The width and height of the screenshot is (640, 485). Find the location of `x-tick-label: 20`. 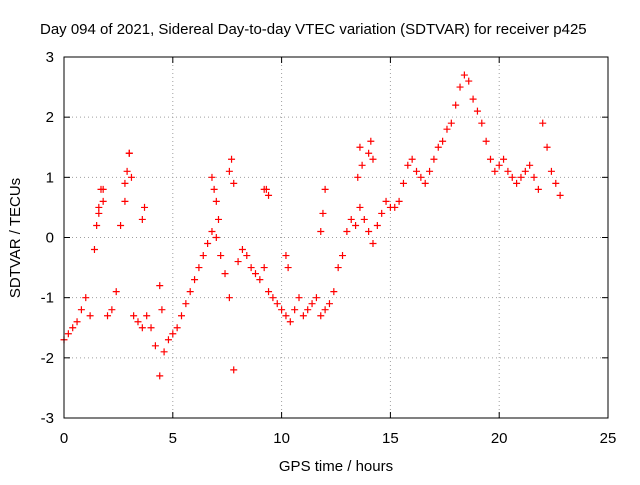

x-tick-label: 20 is located at coordinates (499, 438).